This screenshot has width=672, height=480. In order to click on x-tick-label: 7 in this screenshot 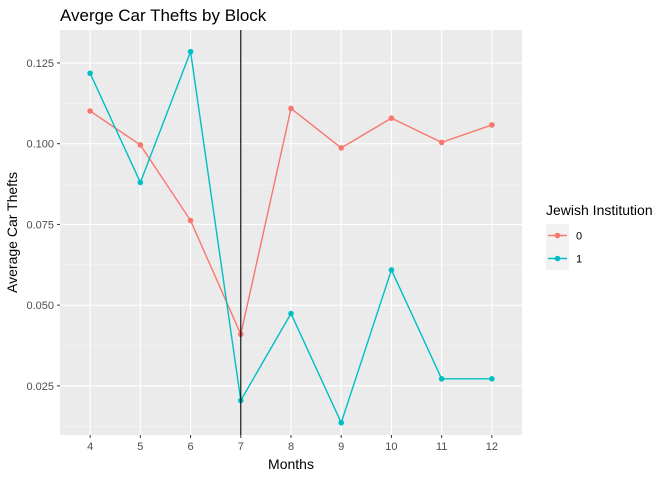, I will do `click(241, 447)`.